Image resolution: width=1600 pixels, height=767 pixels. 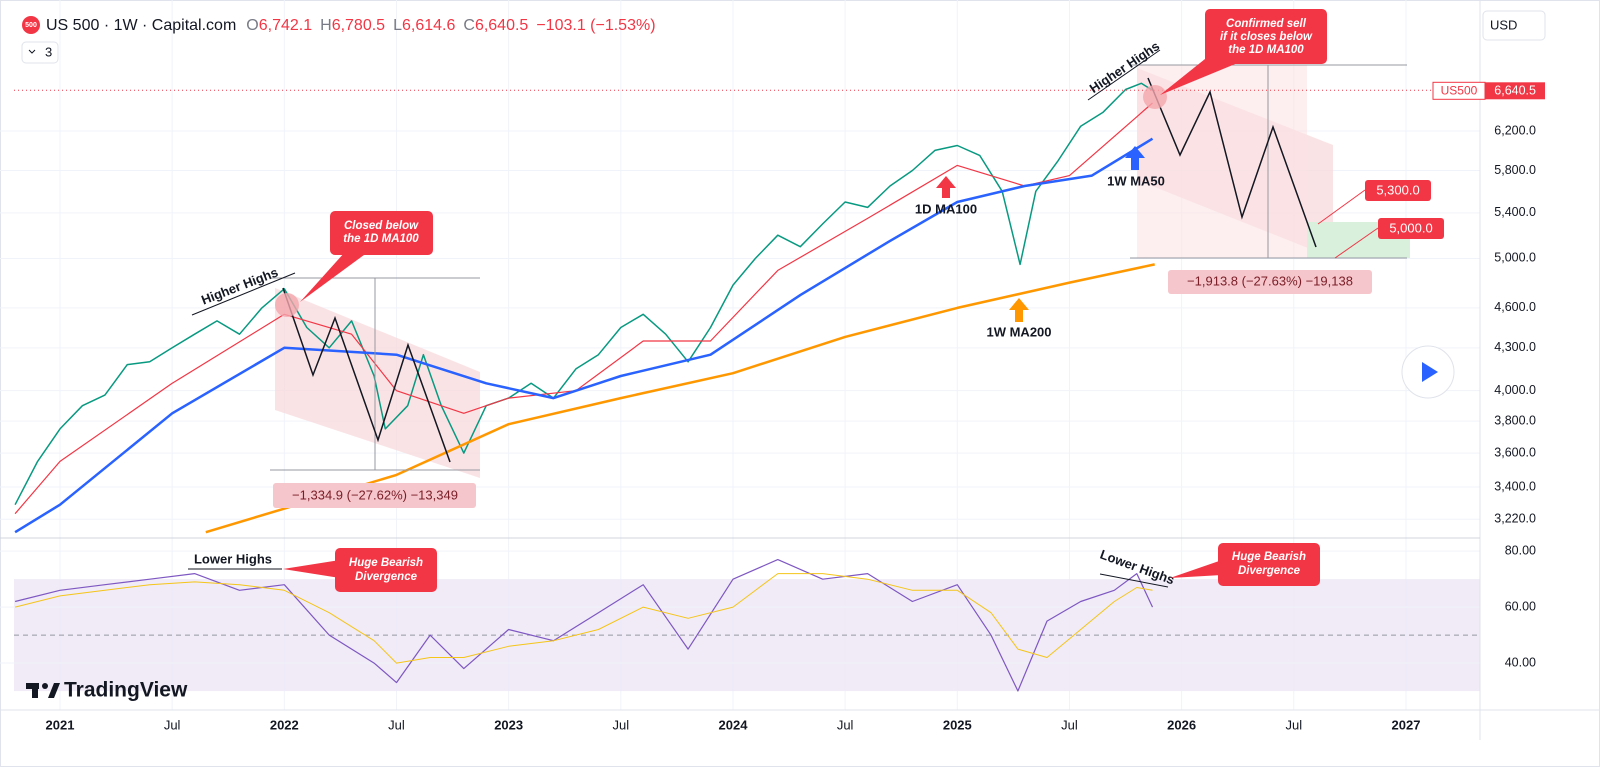 What do you see at coordinates (1430, 372) in the screenshot?
I see `play-icon` at bounding box center [1430, 372].